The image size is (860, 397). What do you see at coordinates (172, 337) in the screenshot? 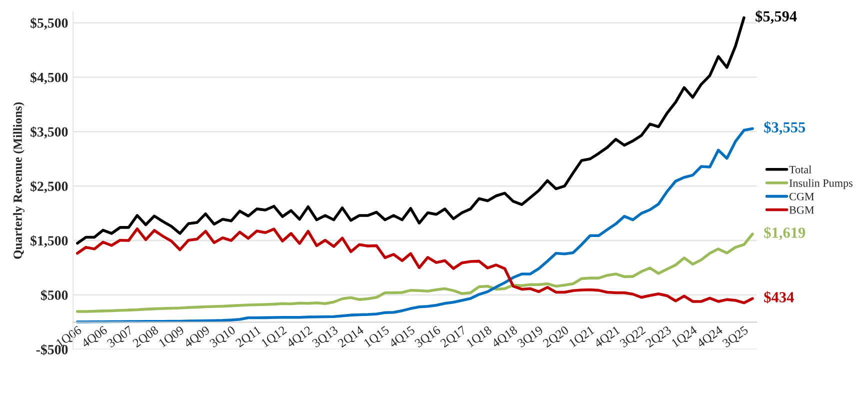
I see `x-tick-label: 1Q09` at bounding box center [172, 337].